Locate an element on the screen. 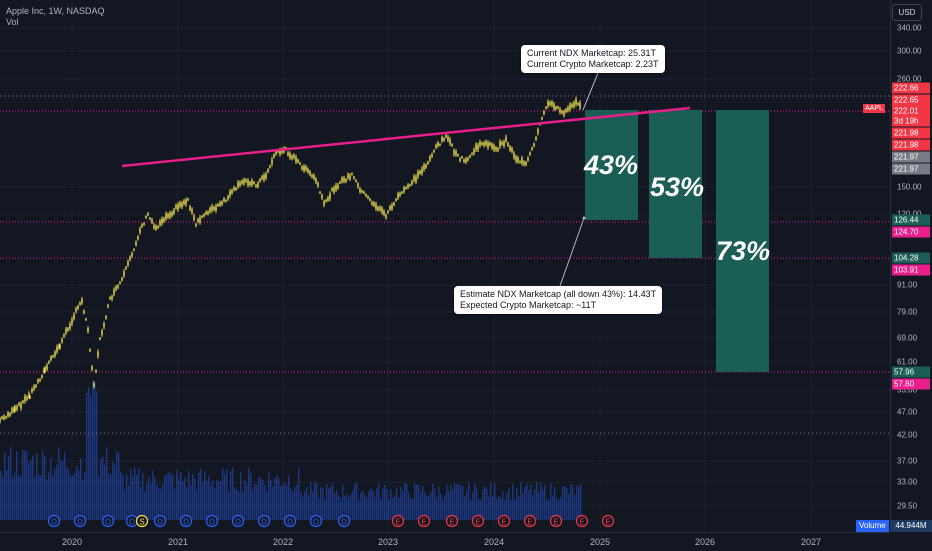 The image size is (932, 551). symbol-legend: Apple Inc, 1W, NASDAQ Vol is located at coordinates (55, 17).